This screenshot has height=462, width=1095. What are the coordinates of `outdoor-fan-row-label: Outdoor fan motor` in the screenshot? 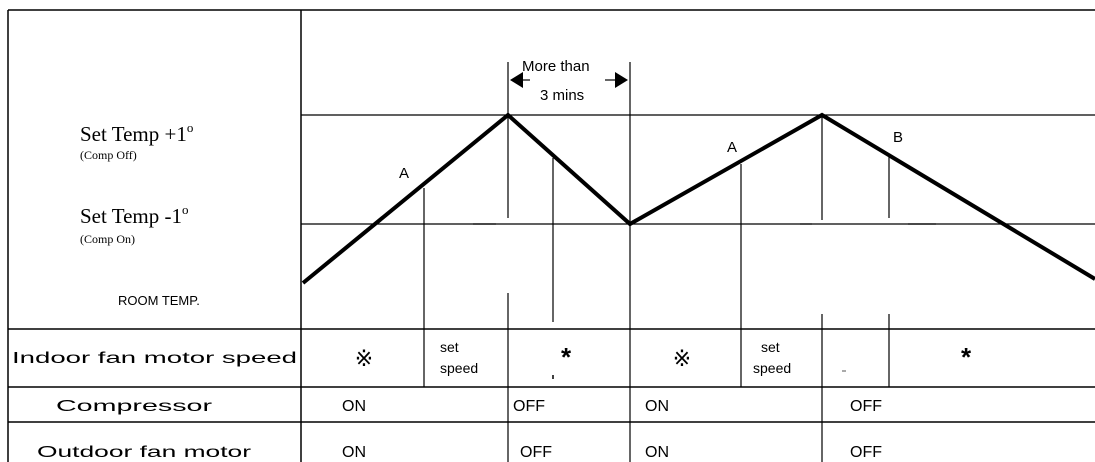 It's located at (144, 452).